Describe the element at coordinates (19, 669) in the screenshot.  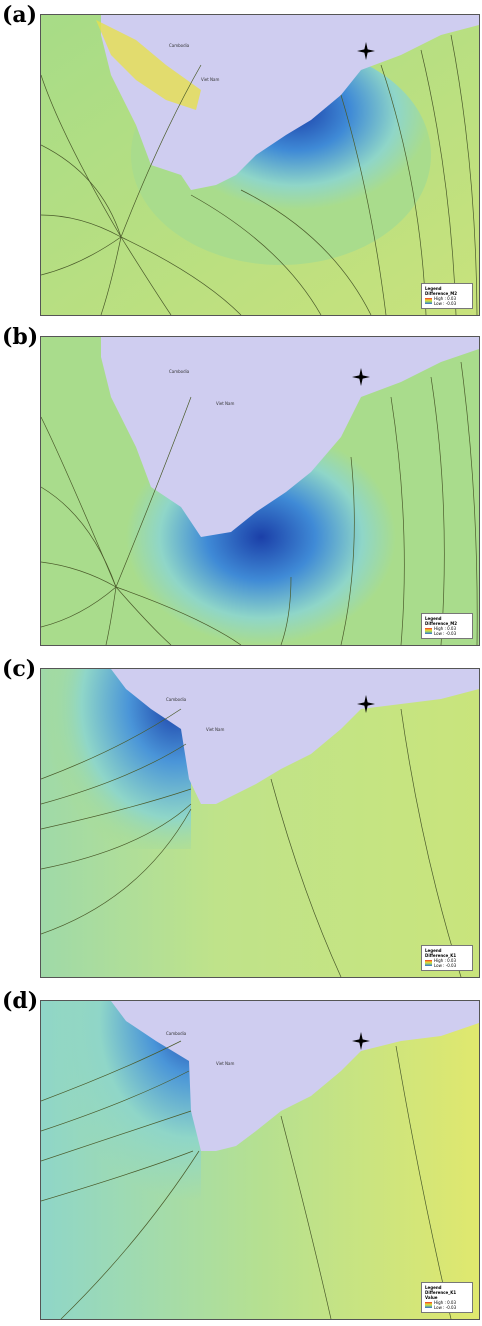
I see `panel-label: (c)` at that location.